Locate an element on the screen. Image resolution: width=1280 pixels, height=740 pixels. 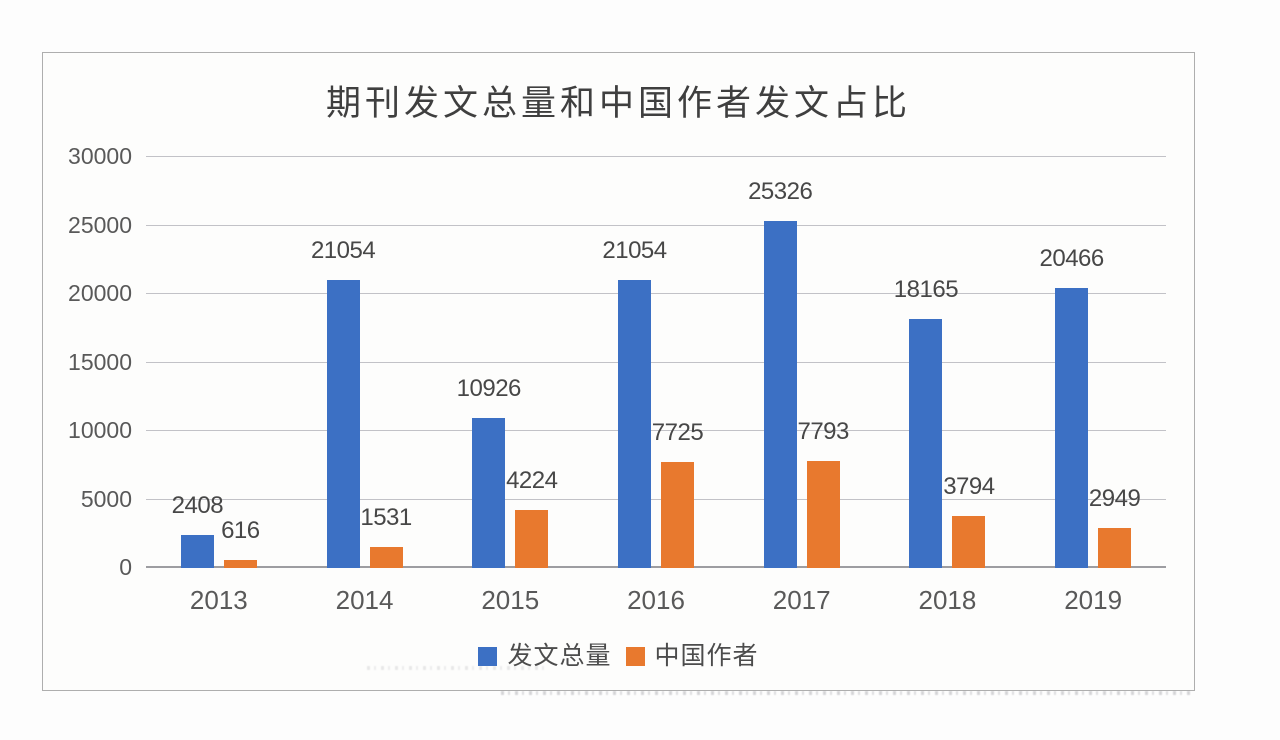
bar-group-2015: 10926 4224 is located at coordinates (510, 362).